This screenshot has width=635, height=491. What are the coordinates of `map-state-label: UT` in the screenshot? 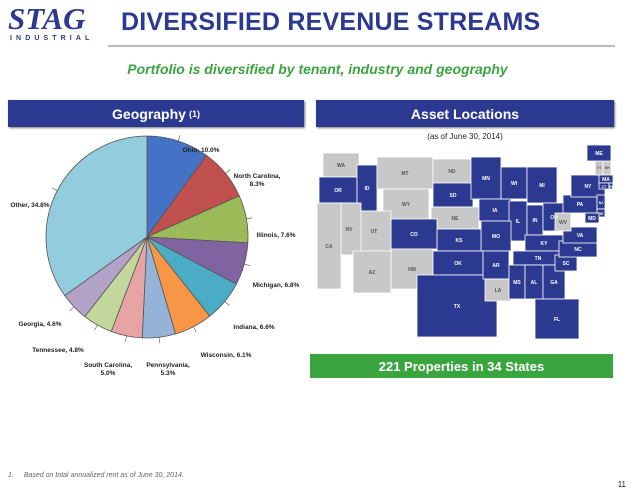 It's located at (374, 232).